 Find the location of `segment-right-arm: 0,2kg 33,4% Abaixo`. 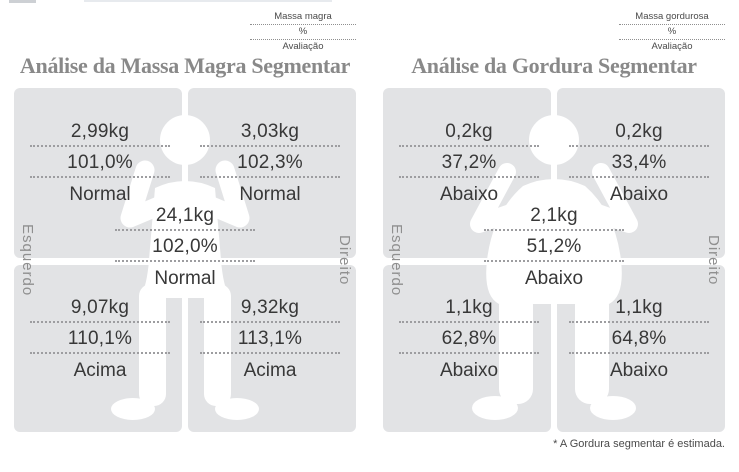

segment-right-arm: 0,2kg 33,4% Abaixo is located at coordinates (639, 163).